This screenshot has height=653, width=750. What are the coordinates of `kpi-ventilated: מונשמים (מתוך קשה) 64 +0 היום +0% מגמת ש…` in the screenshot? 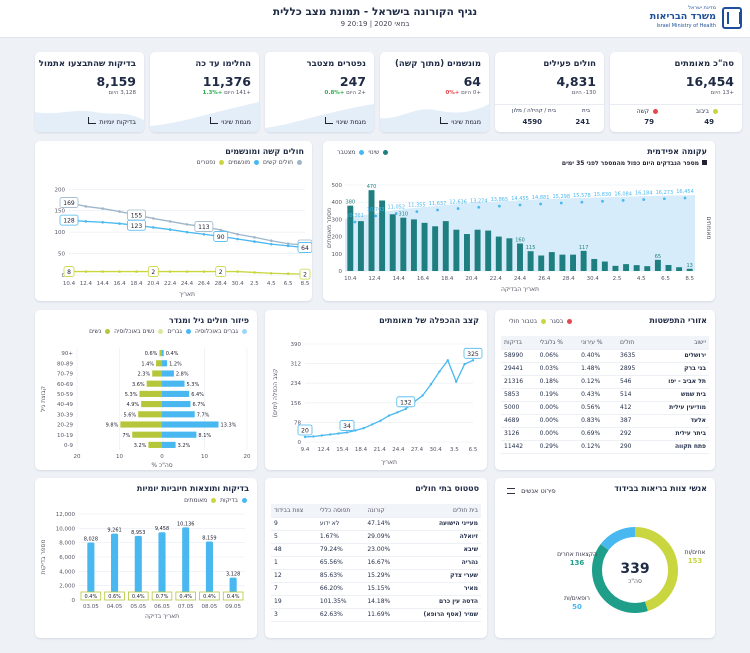 It's located at (434, 92).